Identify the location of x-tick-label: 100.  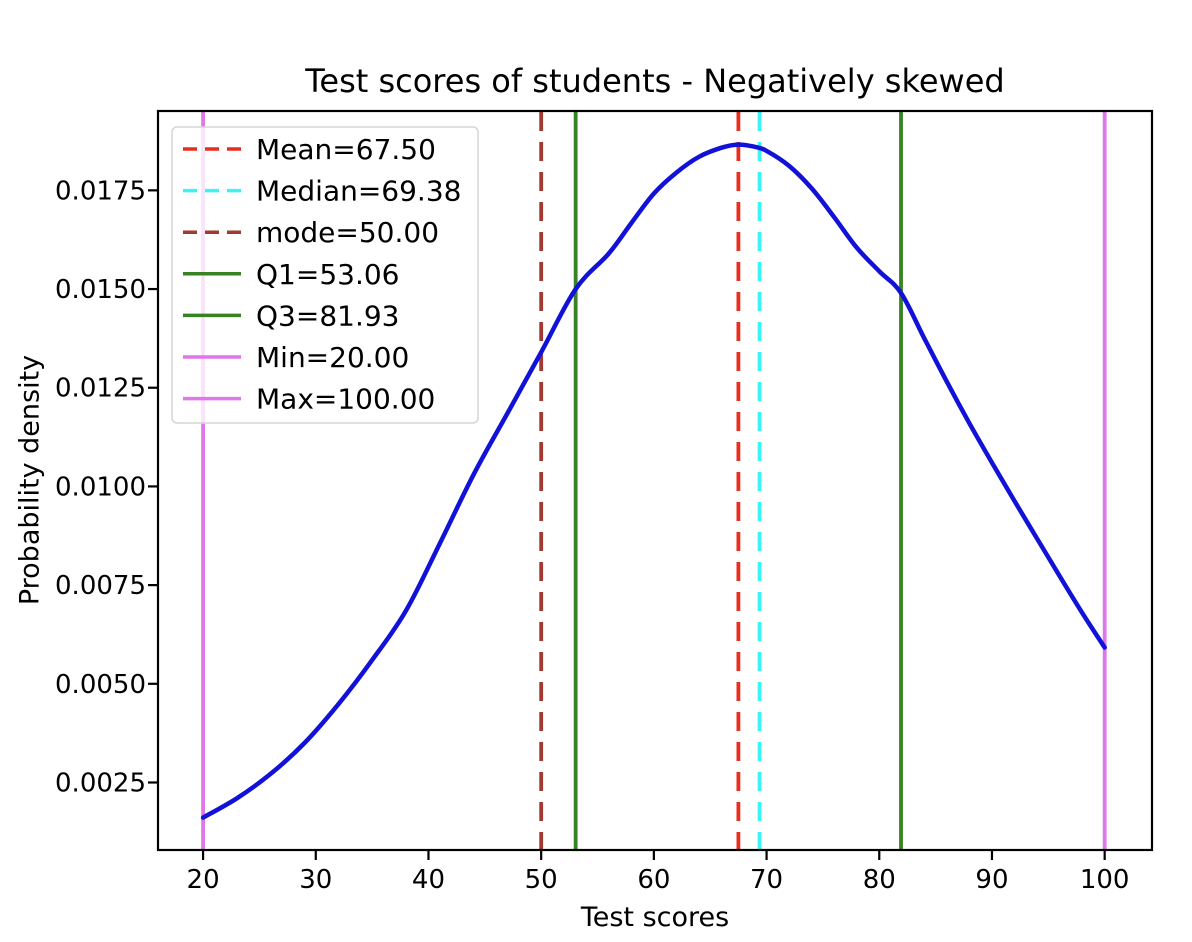
(1105, 880).